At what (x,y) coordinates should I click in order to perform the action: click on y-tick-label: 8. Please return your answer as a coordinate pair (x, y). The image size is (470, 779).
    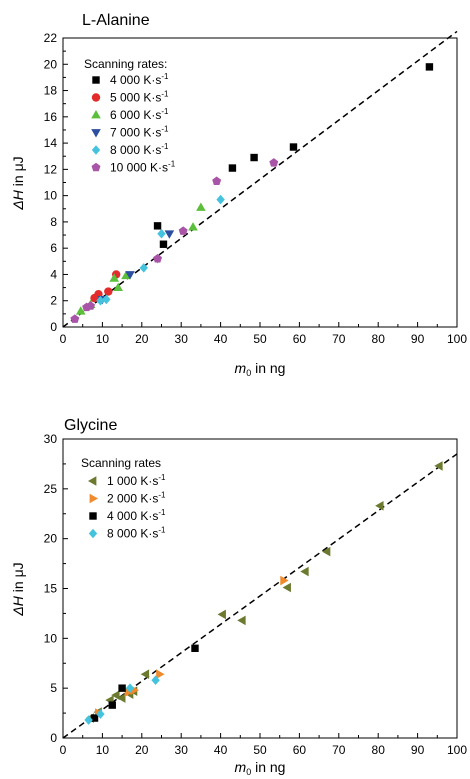
    Looking at the image, I should click on (53, 222).